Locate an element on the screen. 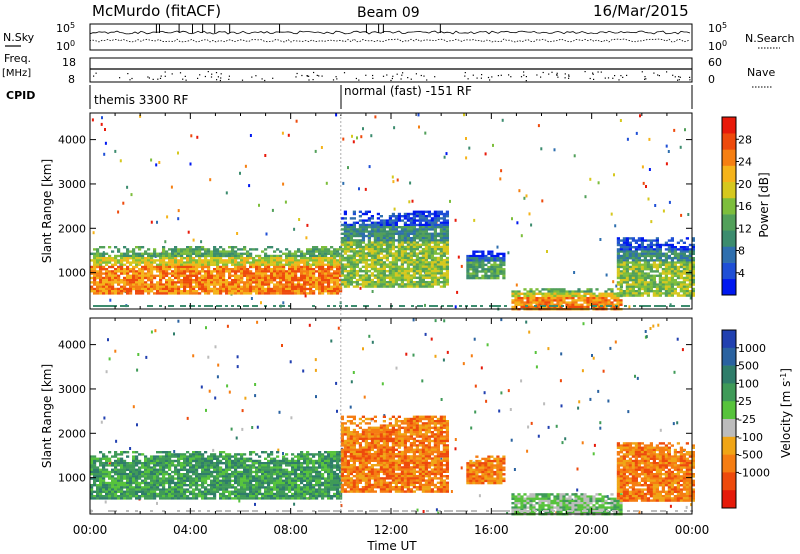 The height and width of the screenshot is (554, 800). power-colorbar-tick-label: 20 is located at coordinates (745, 184).